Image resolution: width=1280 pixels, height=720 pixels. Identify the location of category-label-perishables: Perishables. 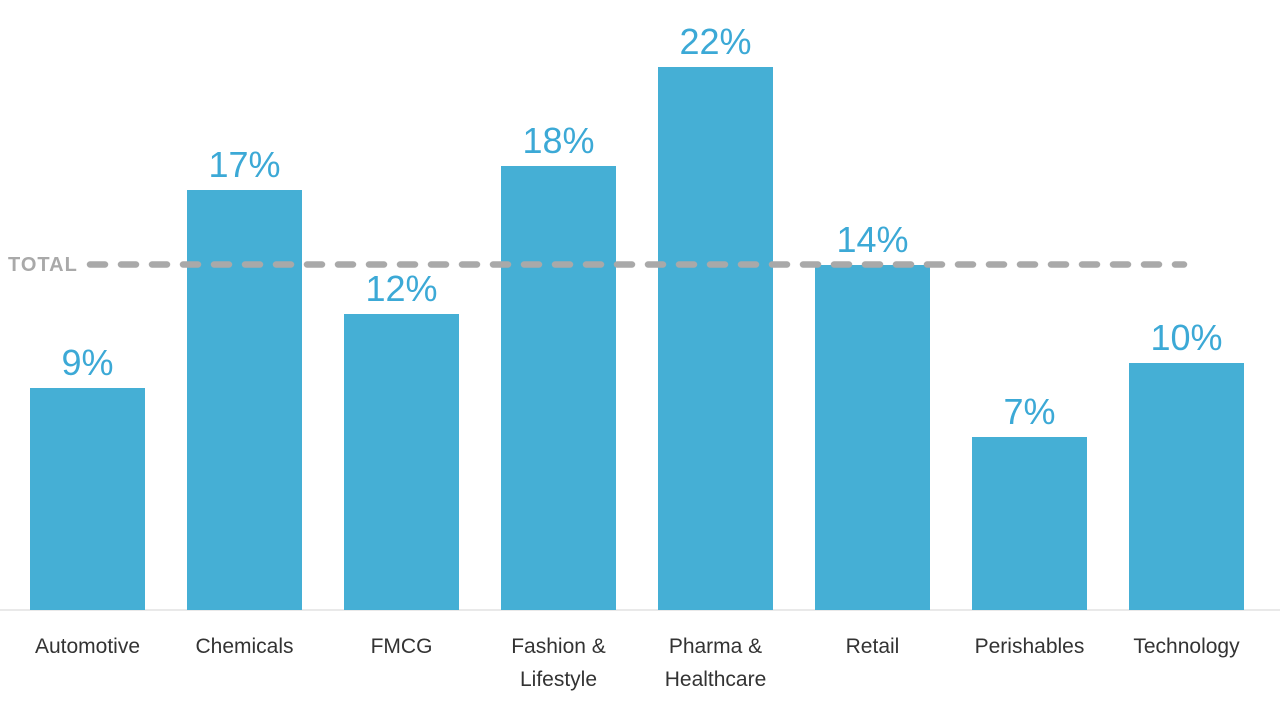
(1029, 646).